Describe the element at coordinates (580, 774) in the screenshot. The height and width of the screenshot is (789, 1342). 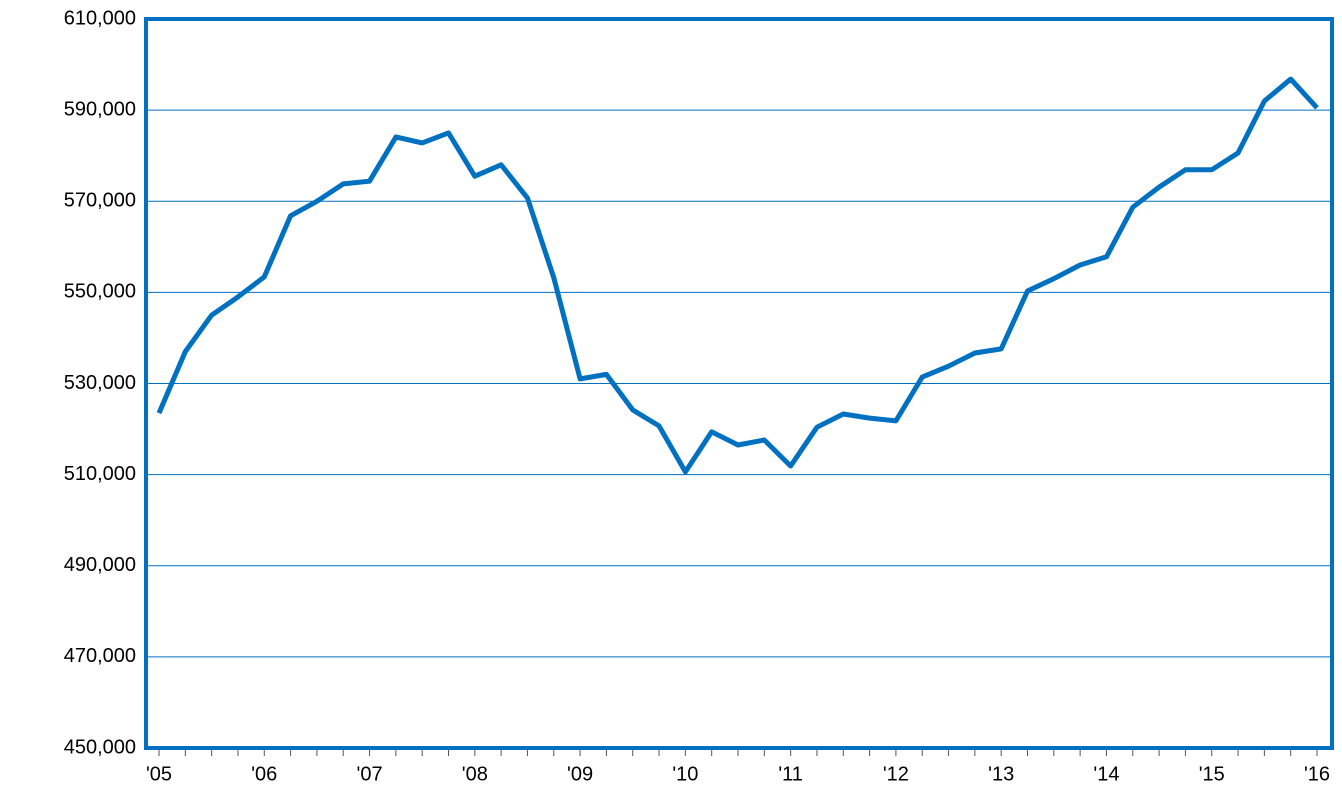
I see `x-tick-label: '09` at that location.